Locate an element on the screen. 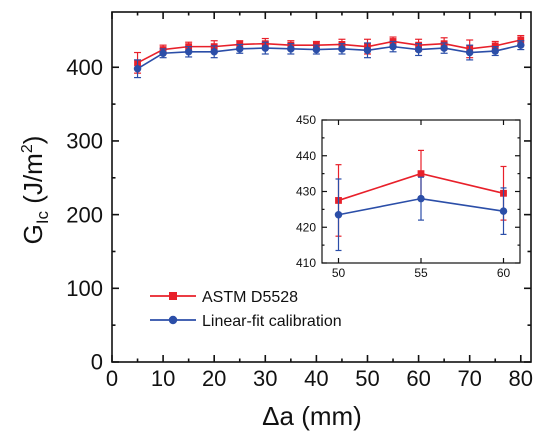 Image resolution: width=539 pixels, height=433 pixels. legend: ASTM D5528 Linear-fit calibration is located at coordinates (246, 309).